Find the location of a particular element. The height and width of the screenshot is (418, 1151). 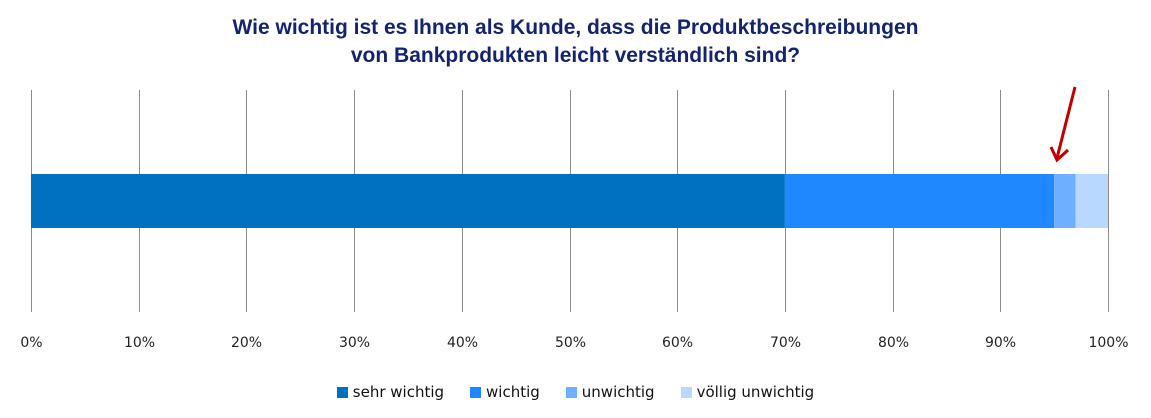

x-tick-label: 70% is located at coordinates (785, 343).